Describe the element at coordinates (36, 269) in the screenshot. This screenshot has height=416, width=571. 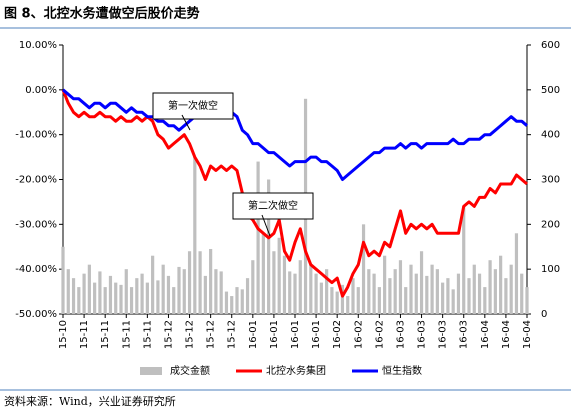
I see `y-tick-label: -40.00%` at that location.